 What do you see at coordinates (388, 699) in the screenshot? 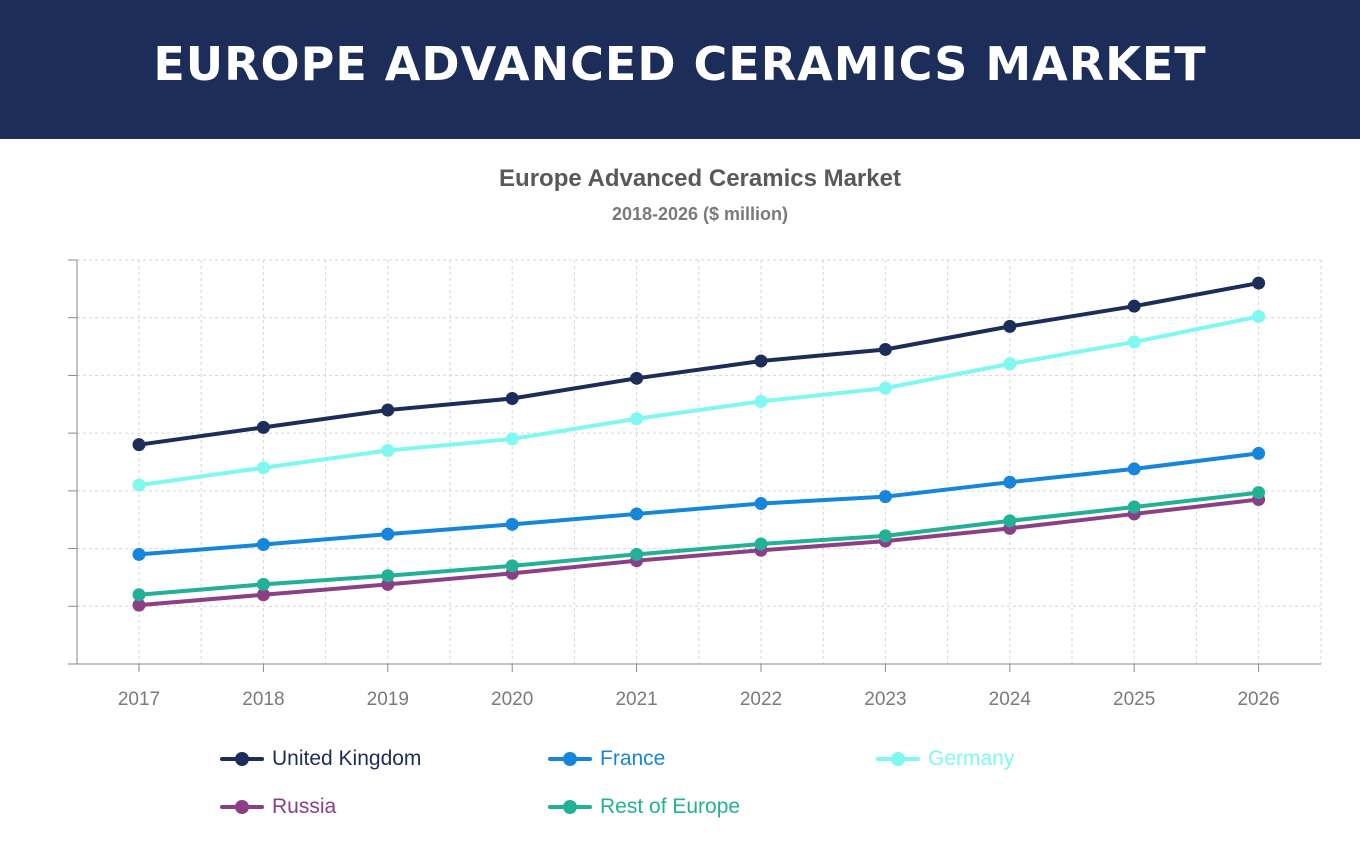
I see `x-tick-label: 2019` at bounding box center [388, 699].